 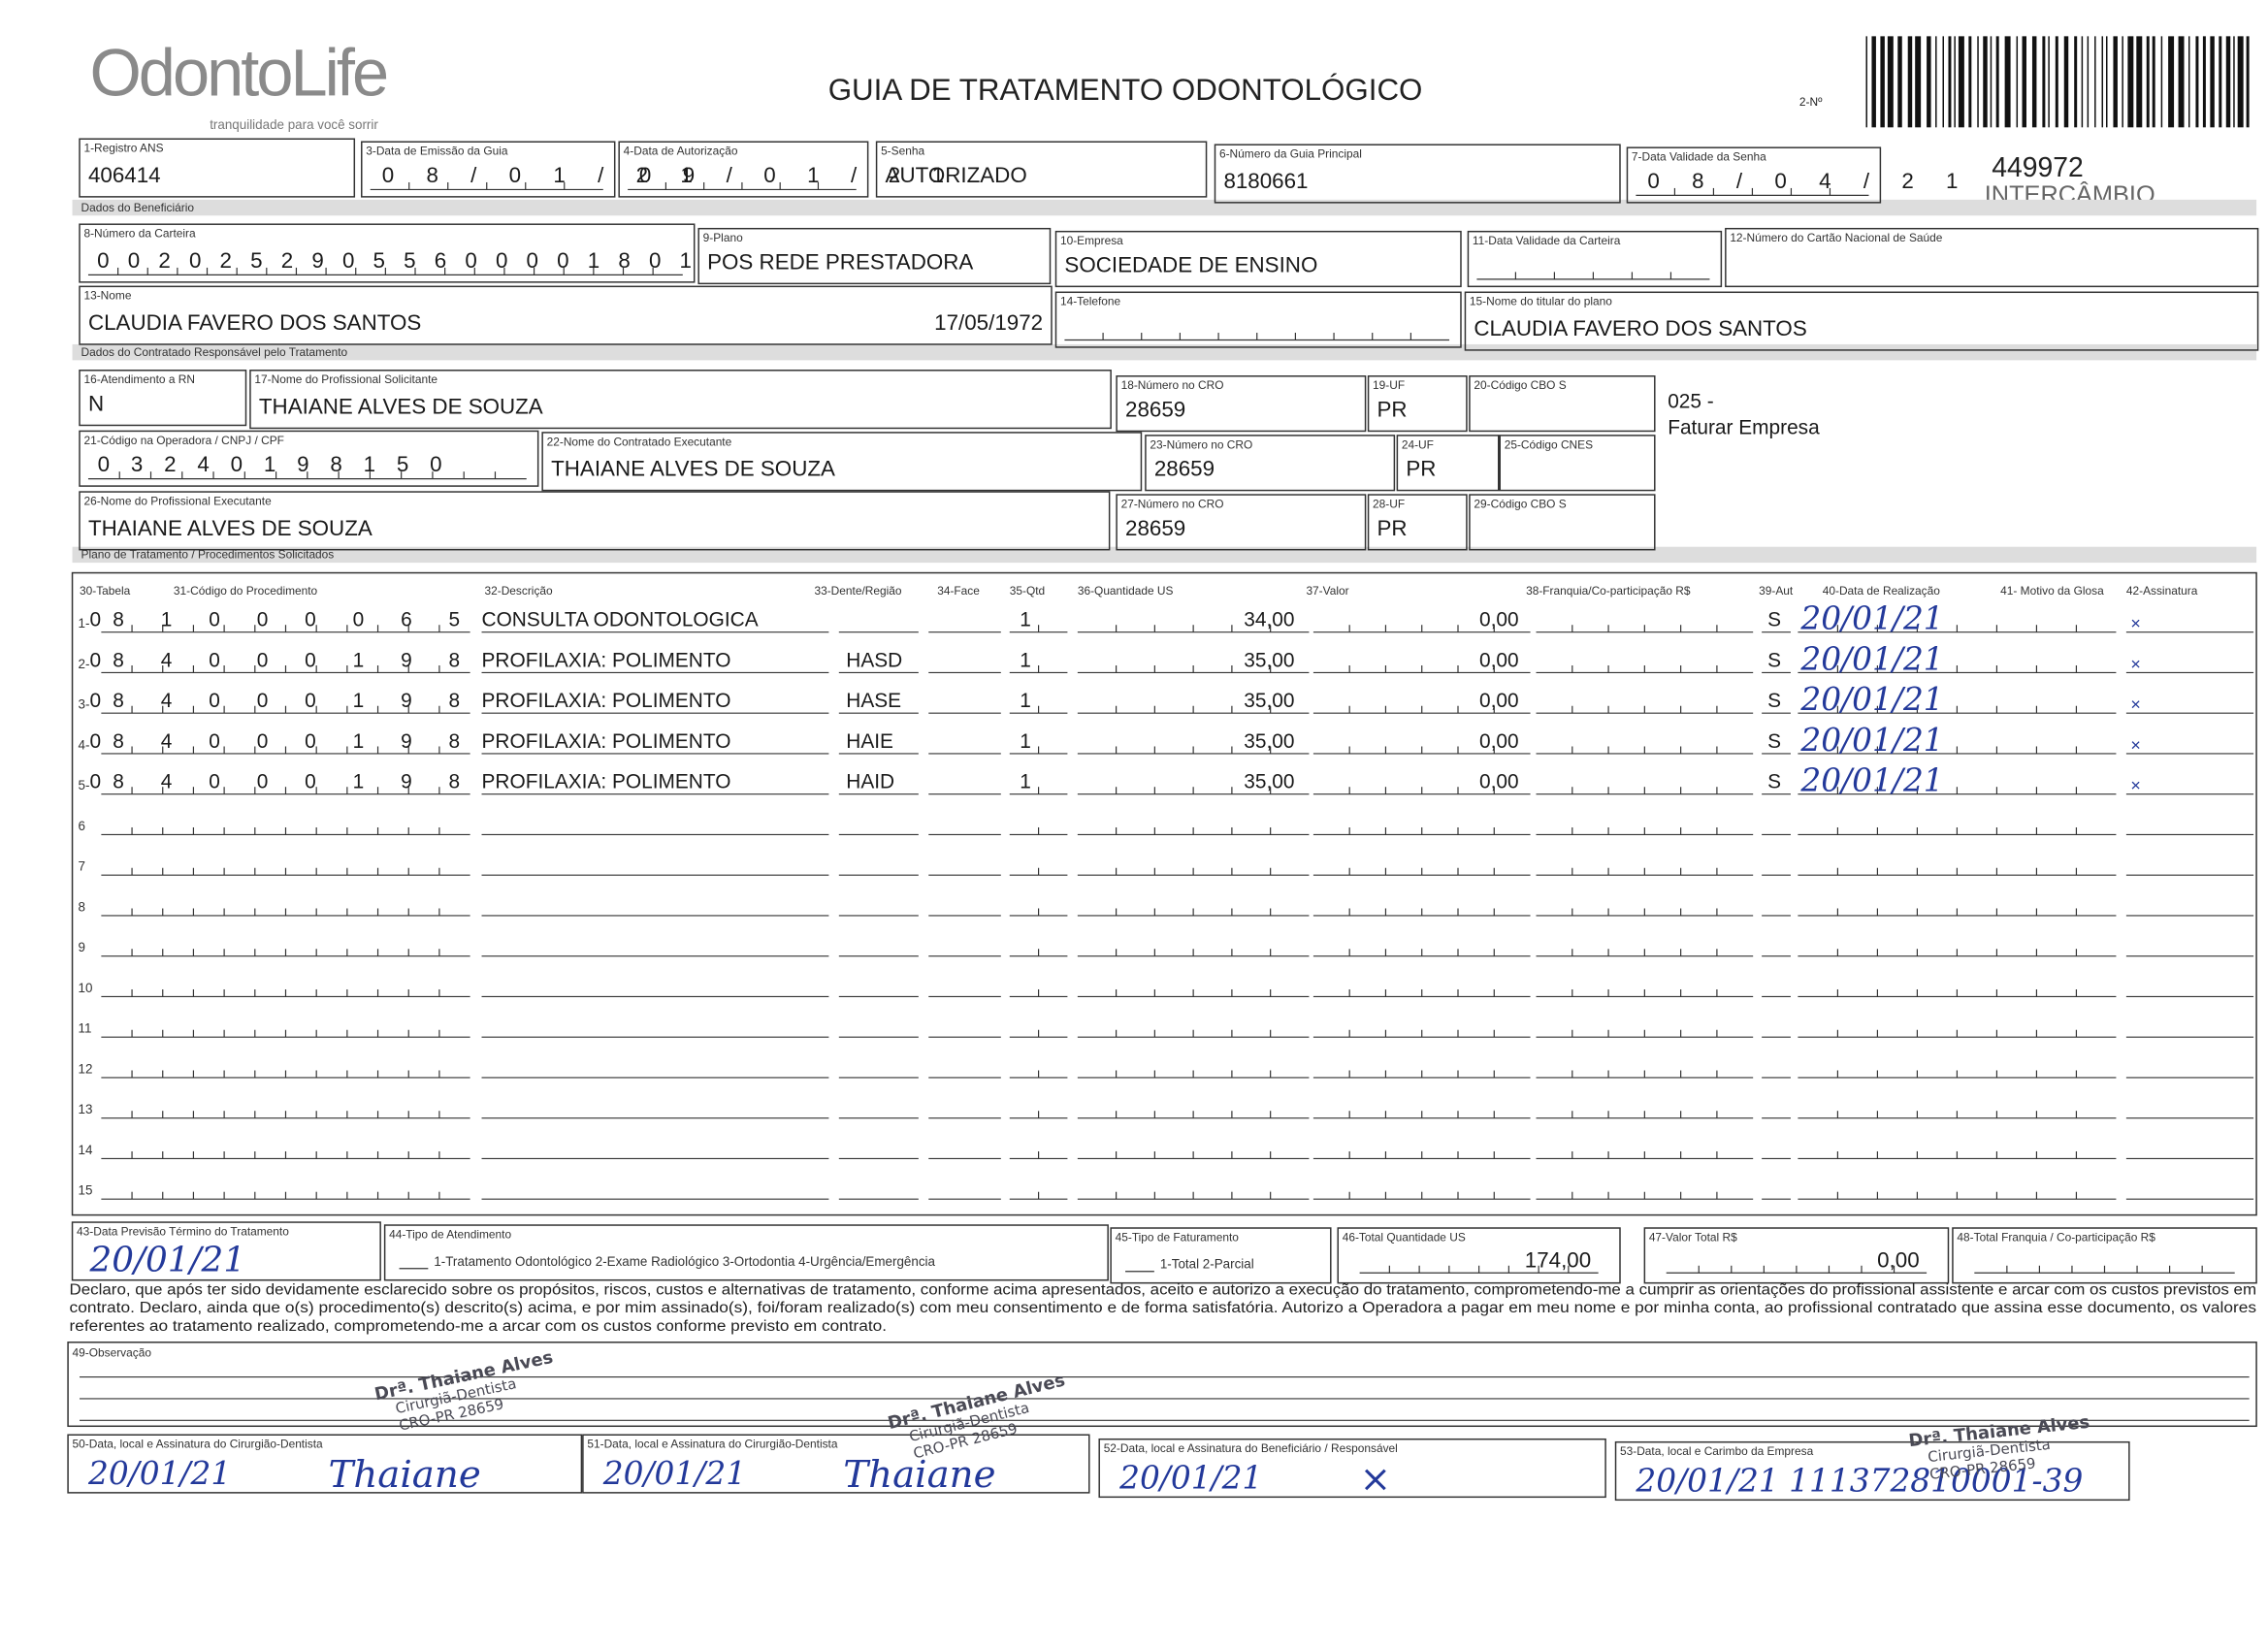 I want to click on field-label: 14-Telefone, so click(x=1090, y=301).